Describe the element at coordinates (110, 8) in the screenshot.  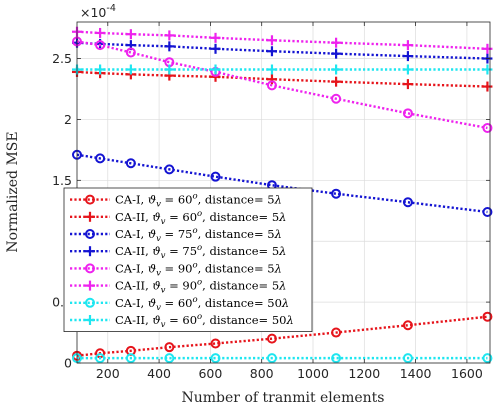
I see `exponent-power: -4` at that location.